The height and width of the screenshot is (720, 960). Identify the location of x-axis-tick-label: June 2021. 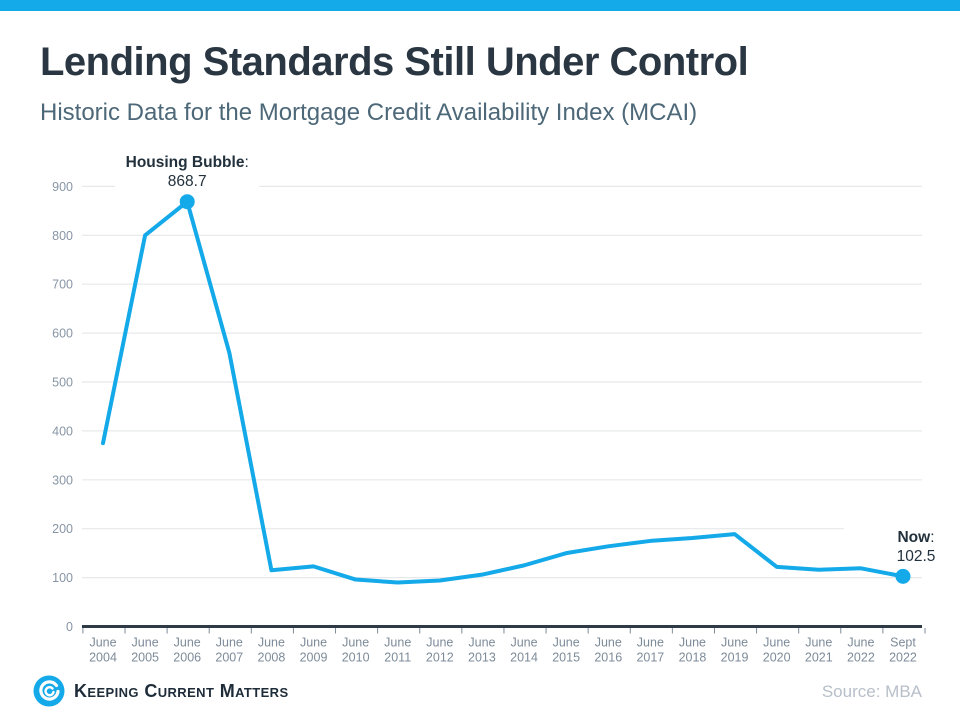
(819, 650).